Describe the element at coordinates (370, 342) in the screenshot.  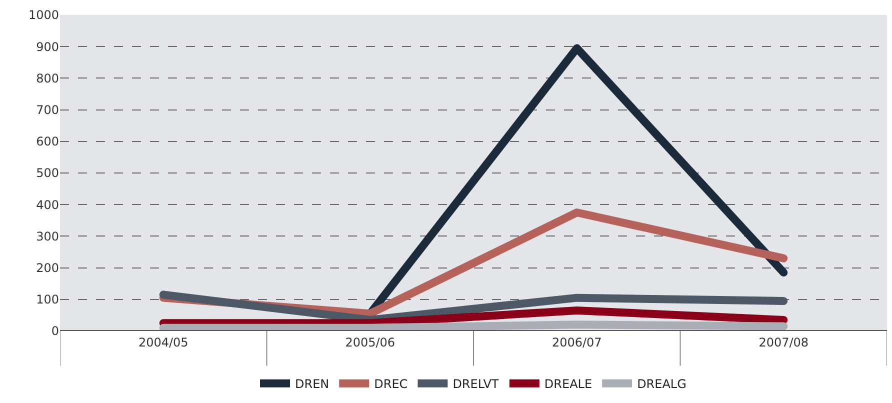
I see `x-tick-label: 2005/06` at that location.